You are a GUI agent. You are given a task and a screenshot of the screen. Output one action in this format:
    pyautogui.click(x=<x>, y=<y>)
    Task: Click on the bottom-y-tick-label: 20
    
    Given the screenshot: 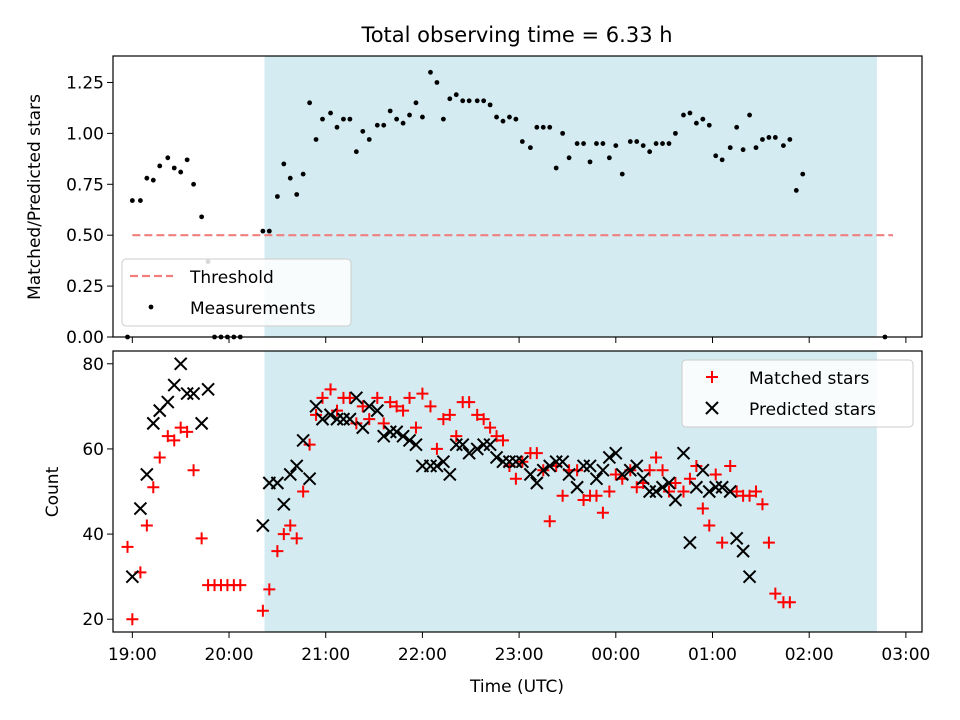 What is the action you would take?
    pyautogui.click(x=93, y=620)
    